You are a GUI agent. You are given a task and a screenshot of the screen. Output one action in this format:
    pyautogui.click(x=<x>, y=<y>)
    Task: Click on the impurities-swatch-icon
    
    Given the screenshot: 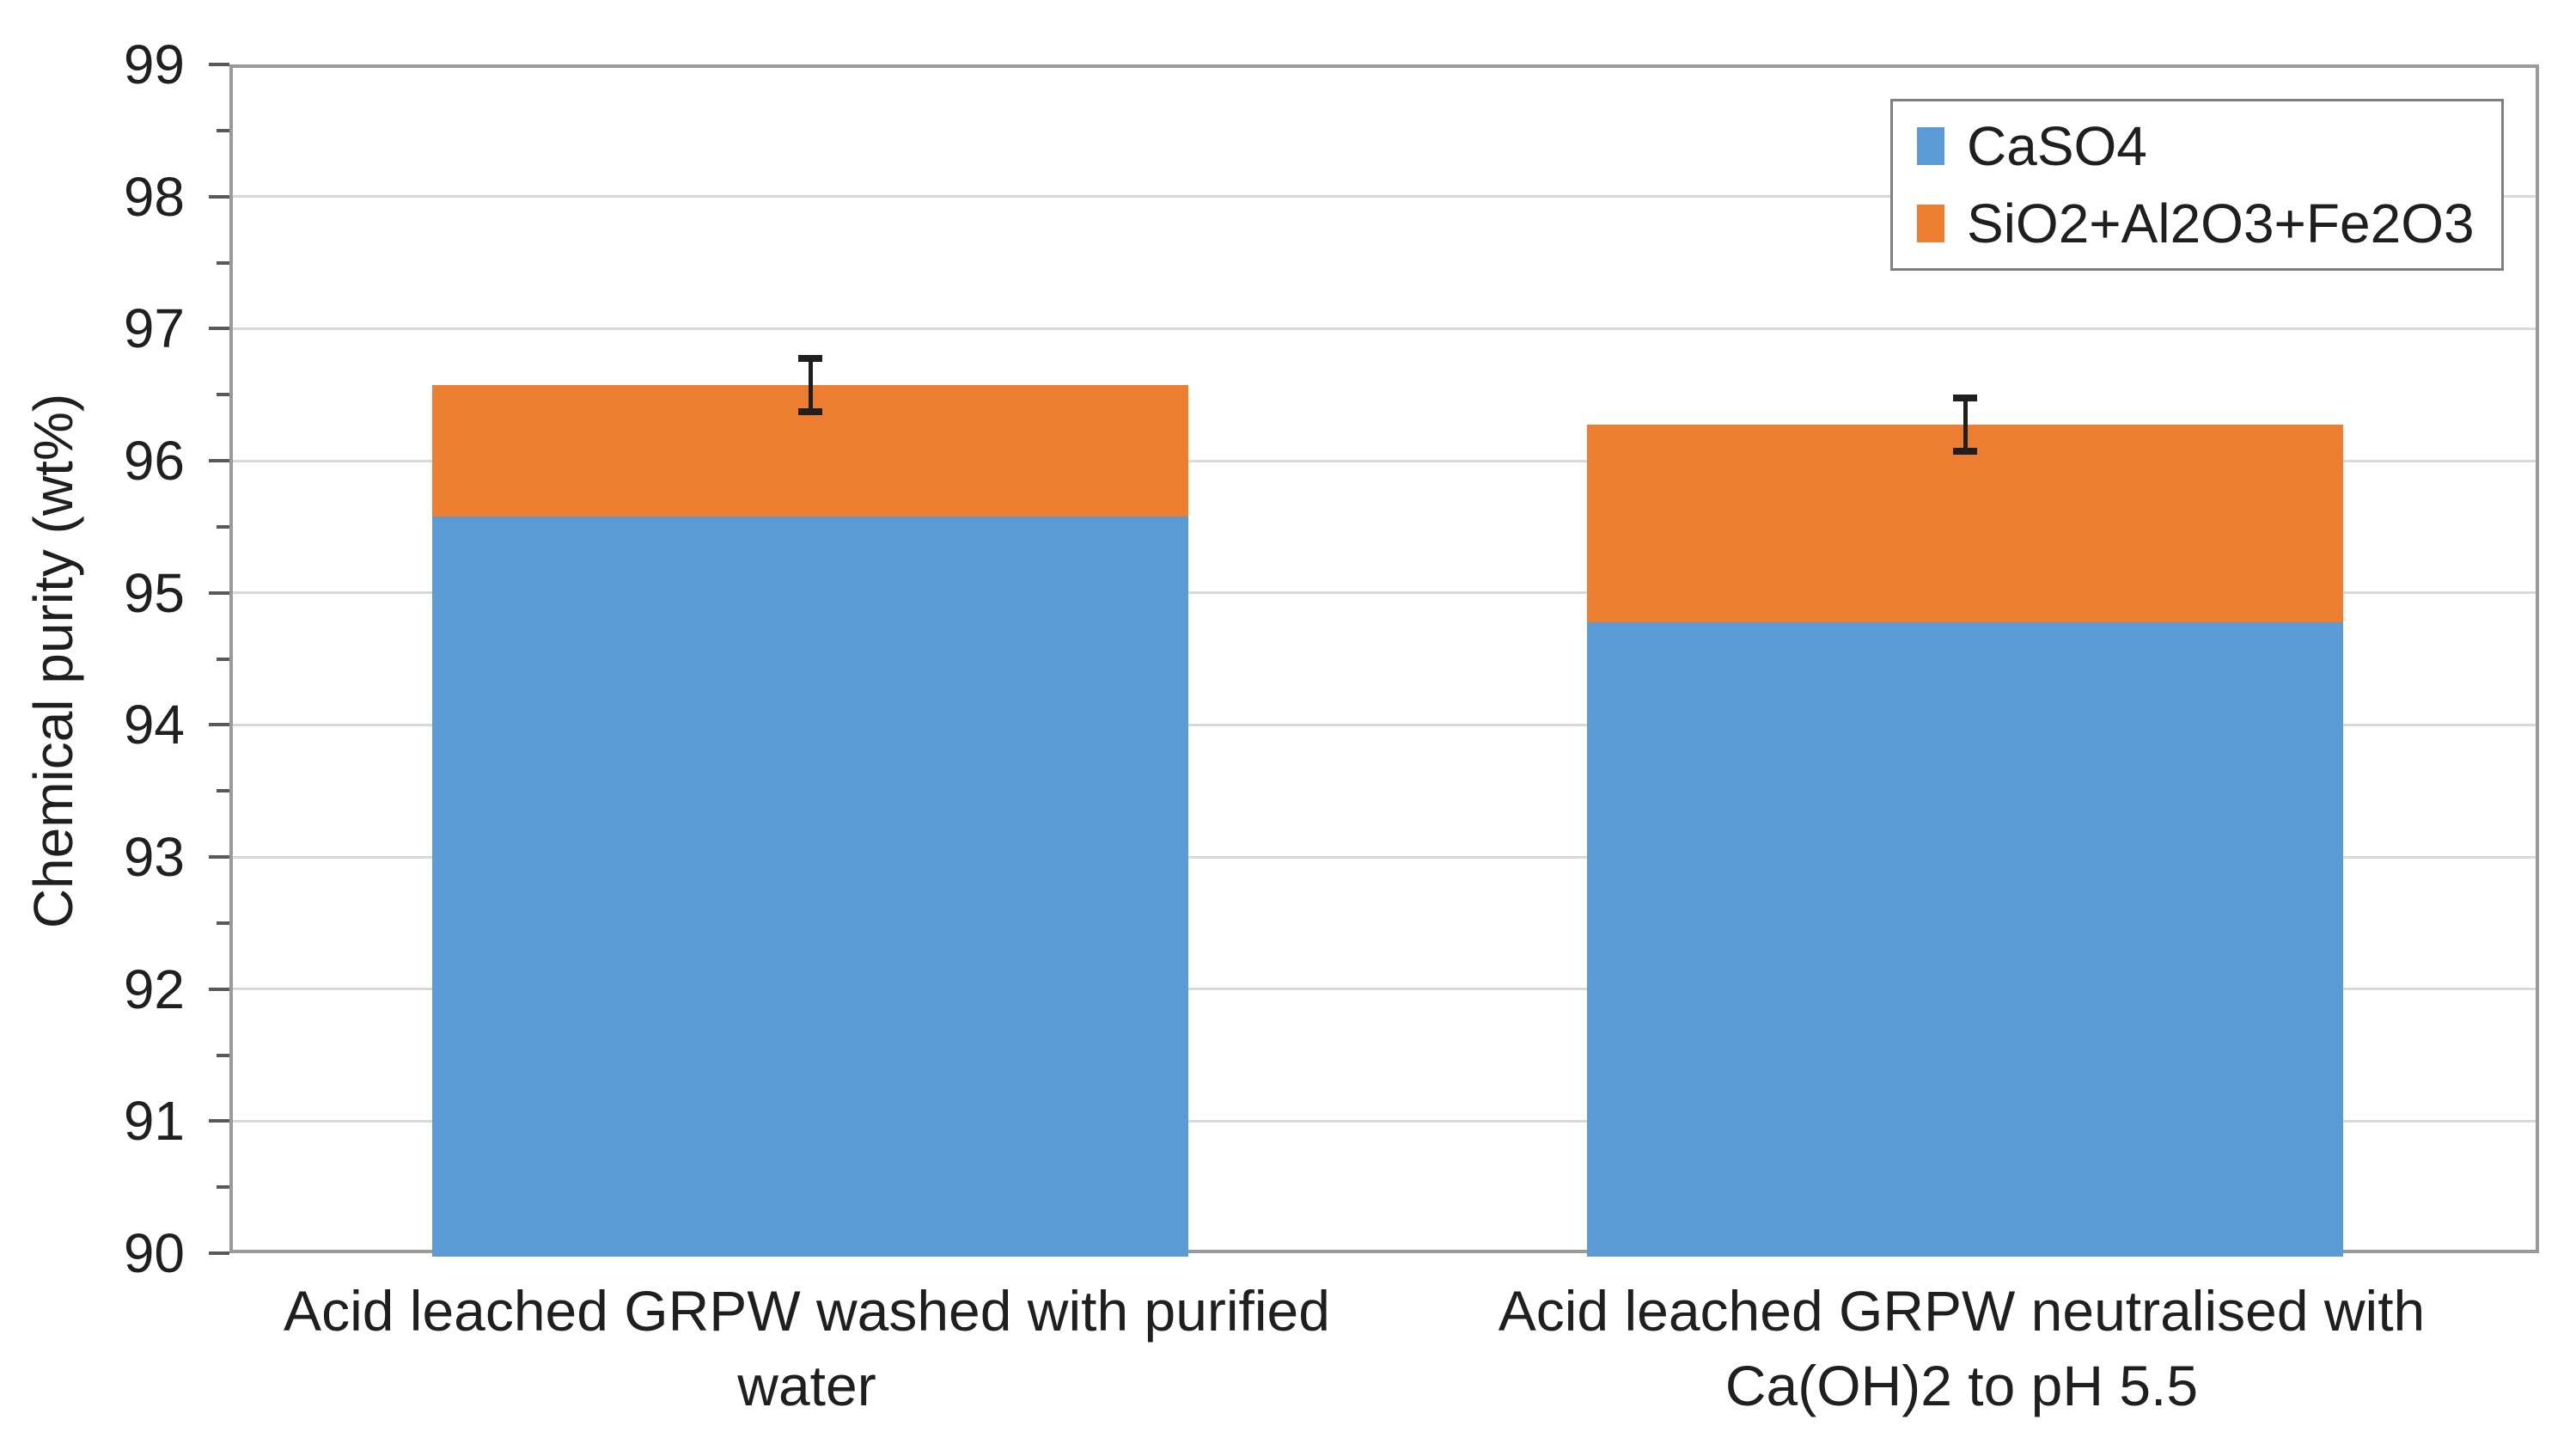 What is the action you would take?
    pyautogui.click(x=1930, y=223)
    